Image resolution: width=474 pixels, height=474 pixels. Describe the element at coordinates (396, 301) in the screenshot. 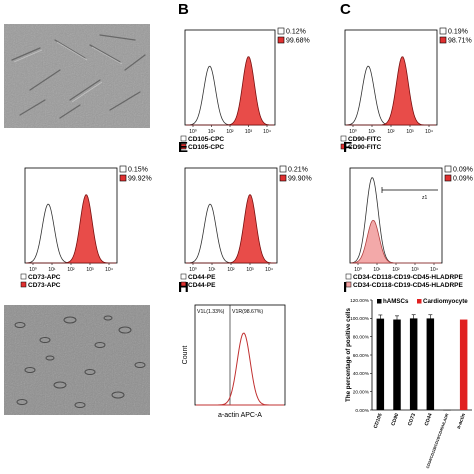

I see `legend-label: hAMSCs` at that location.